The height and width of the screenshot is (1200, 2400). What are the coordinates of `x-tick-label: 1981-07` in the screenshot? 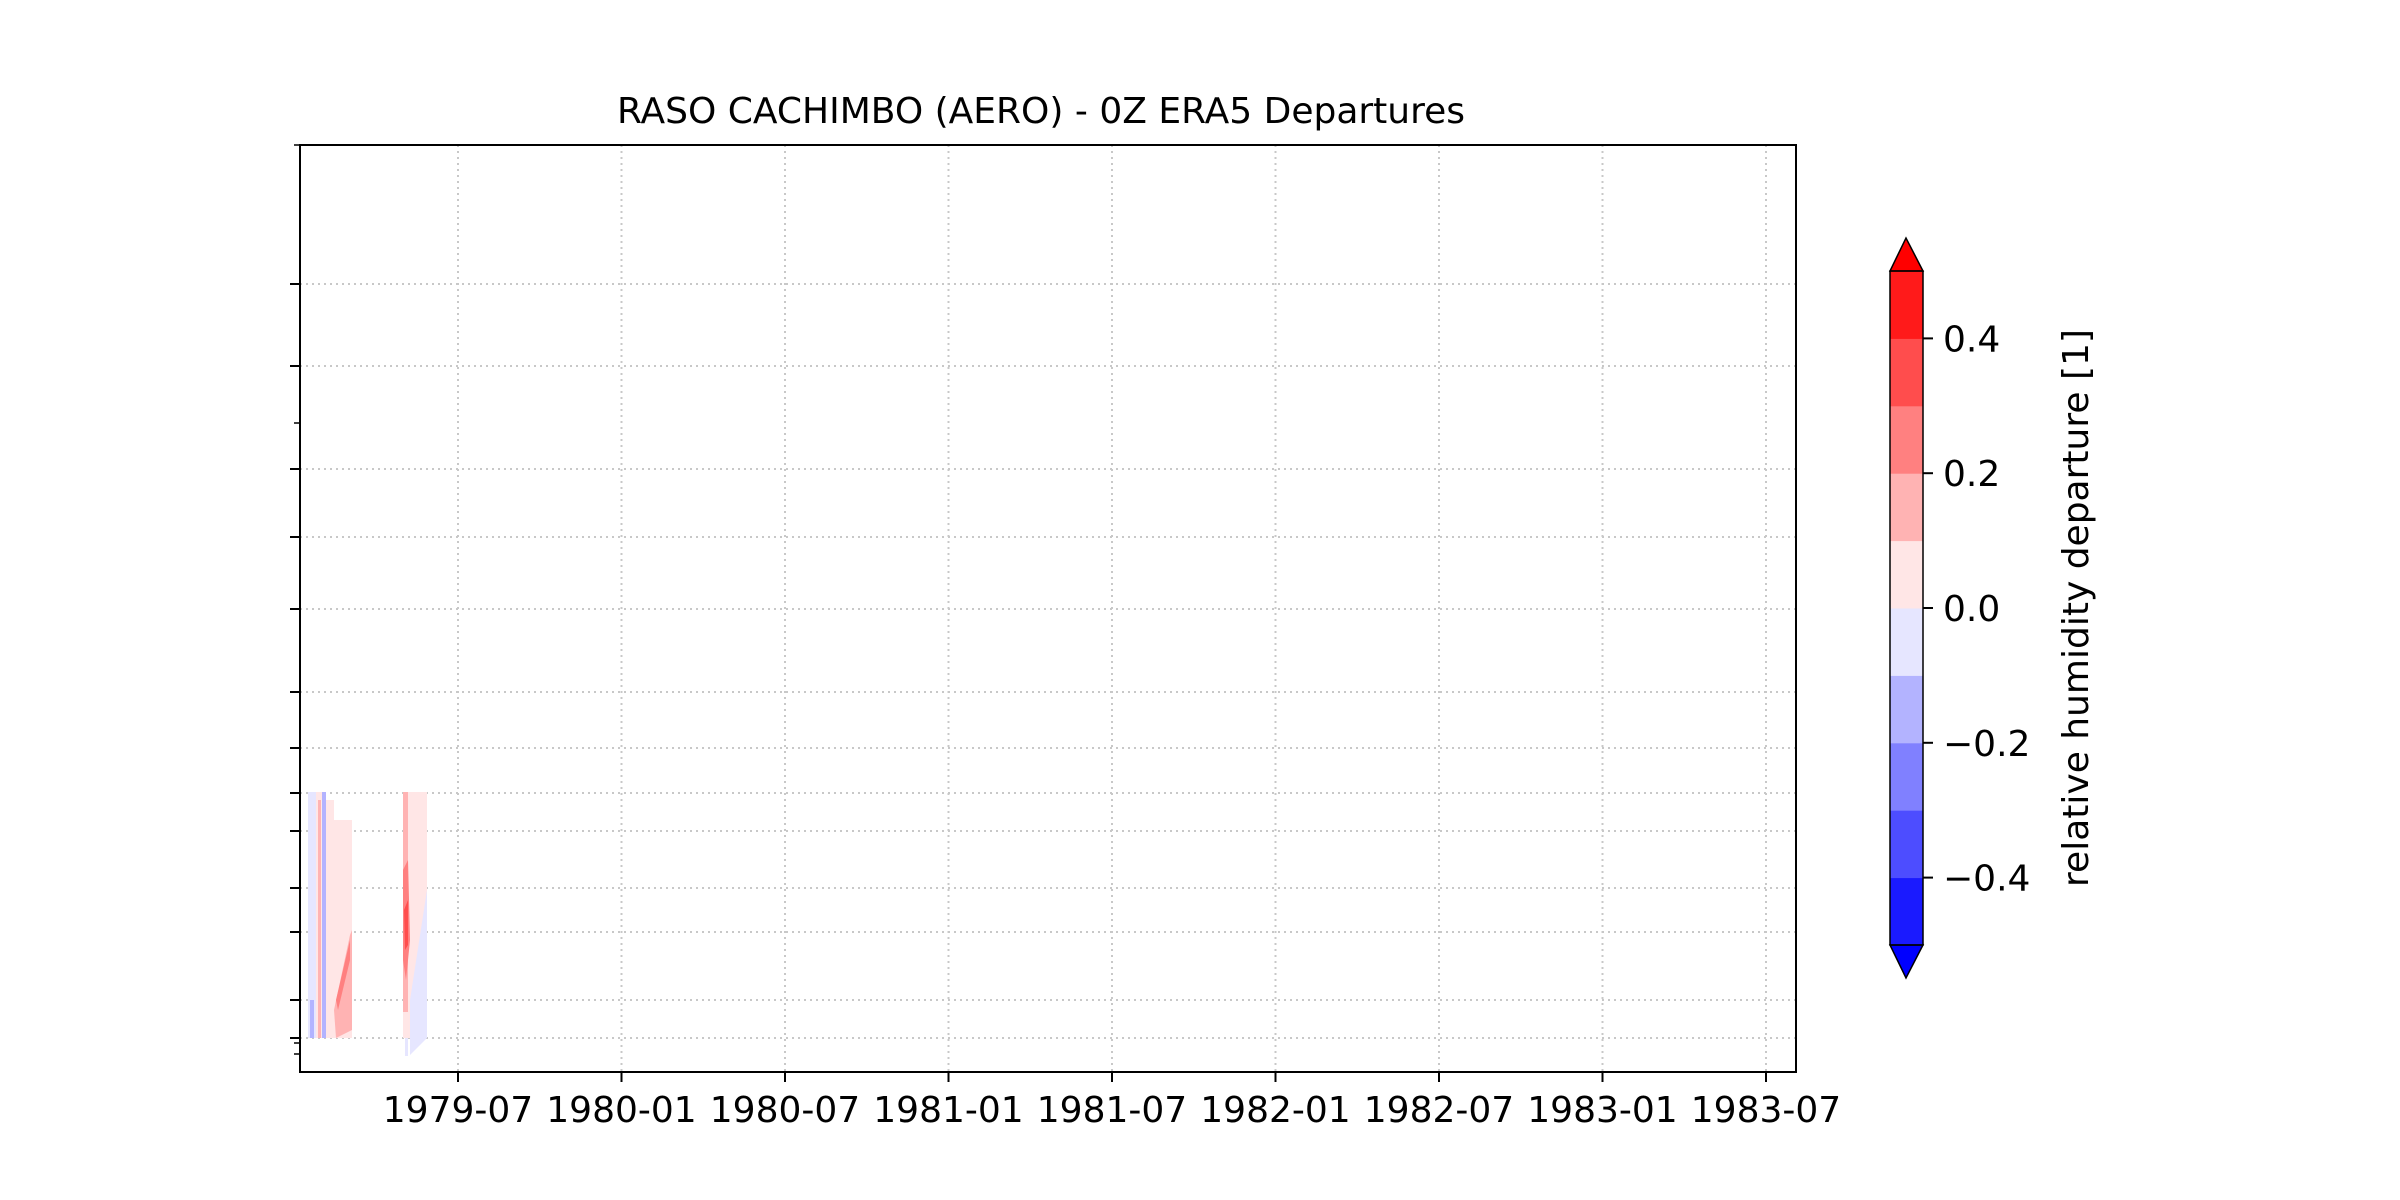 It's located at (1112, 1110).